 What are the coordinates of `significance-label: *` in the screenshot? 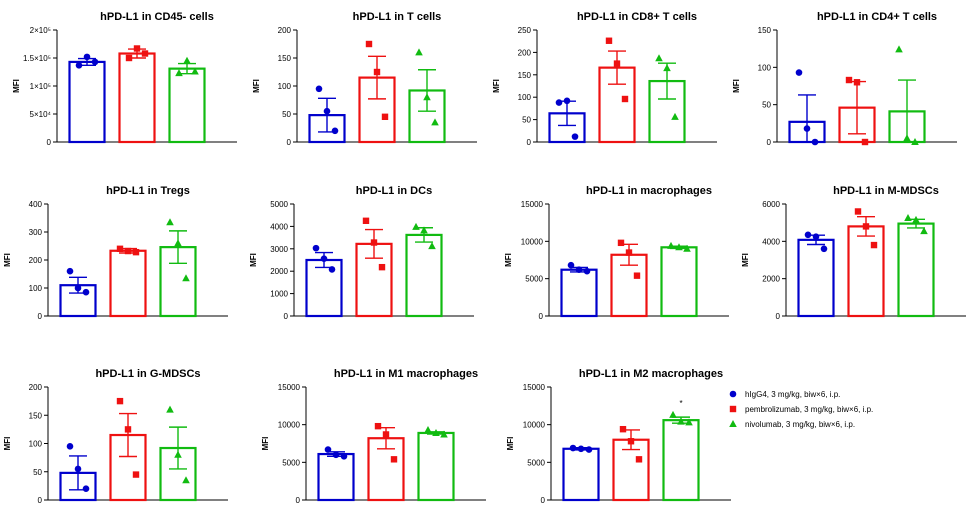 It's located at (680, 403).